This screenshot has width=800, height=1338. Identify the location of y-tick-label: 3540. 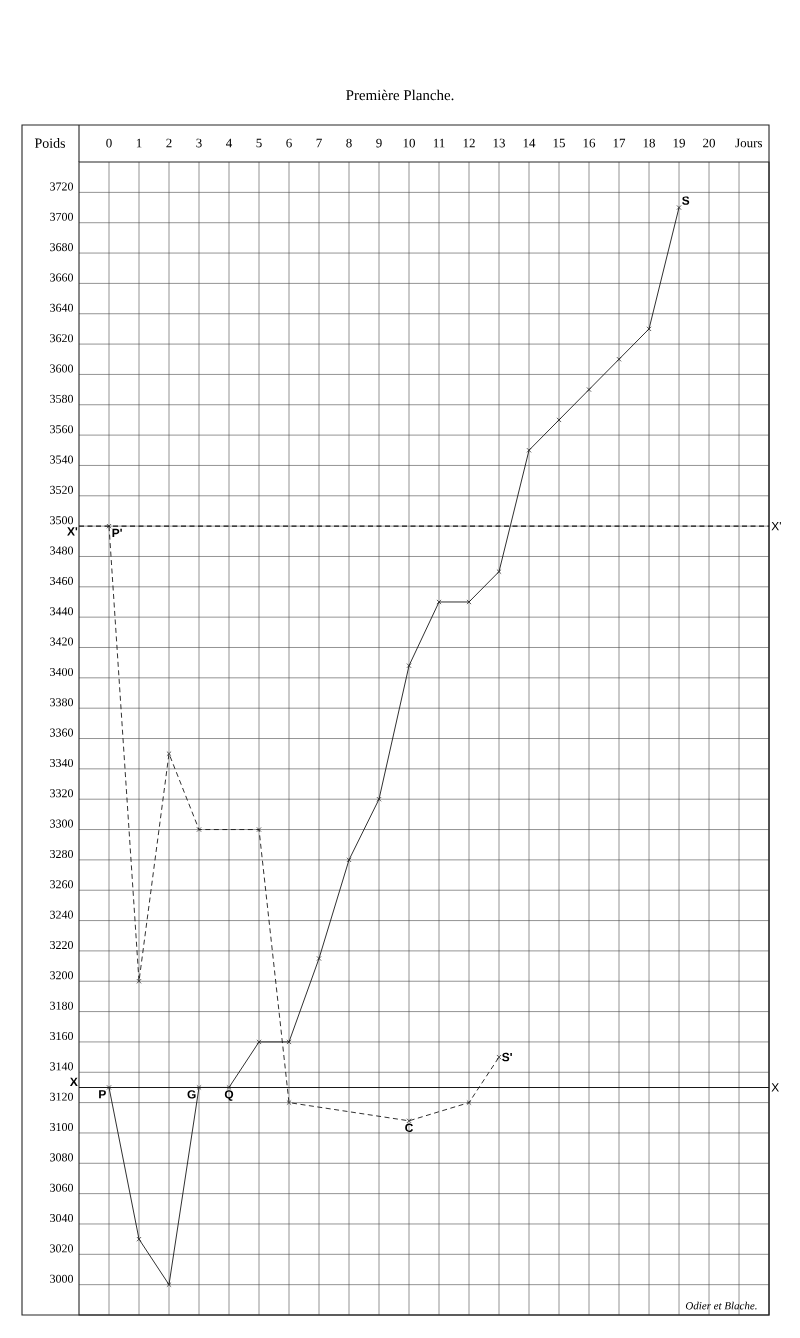
(62, 459).